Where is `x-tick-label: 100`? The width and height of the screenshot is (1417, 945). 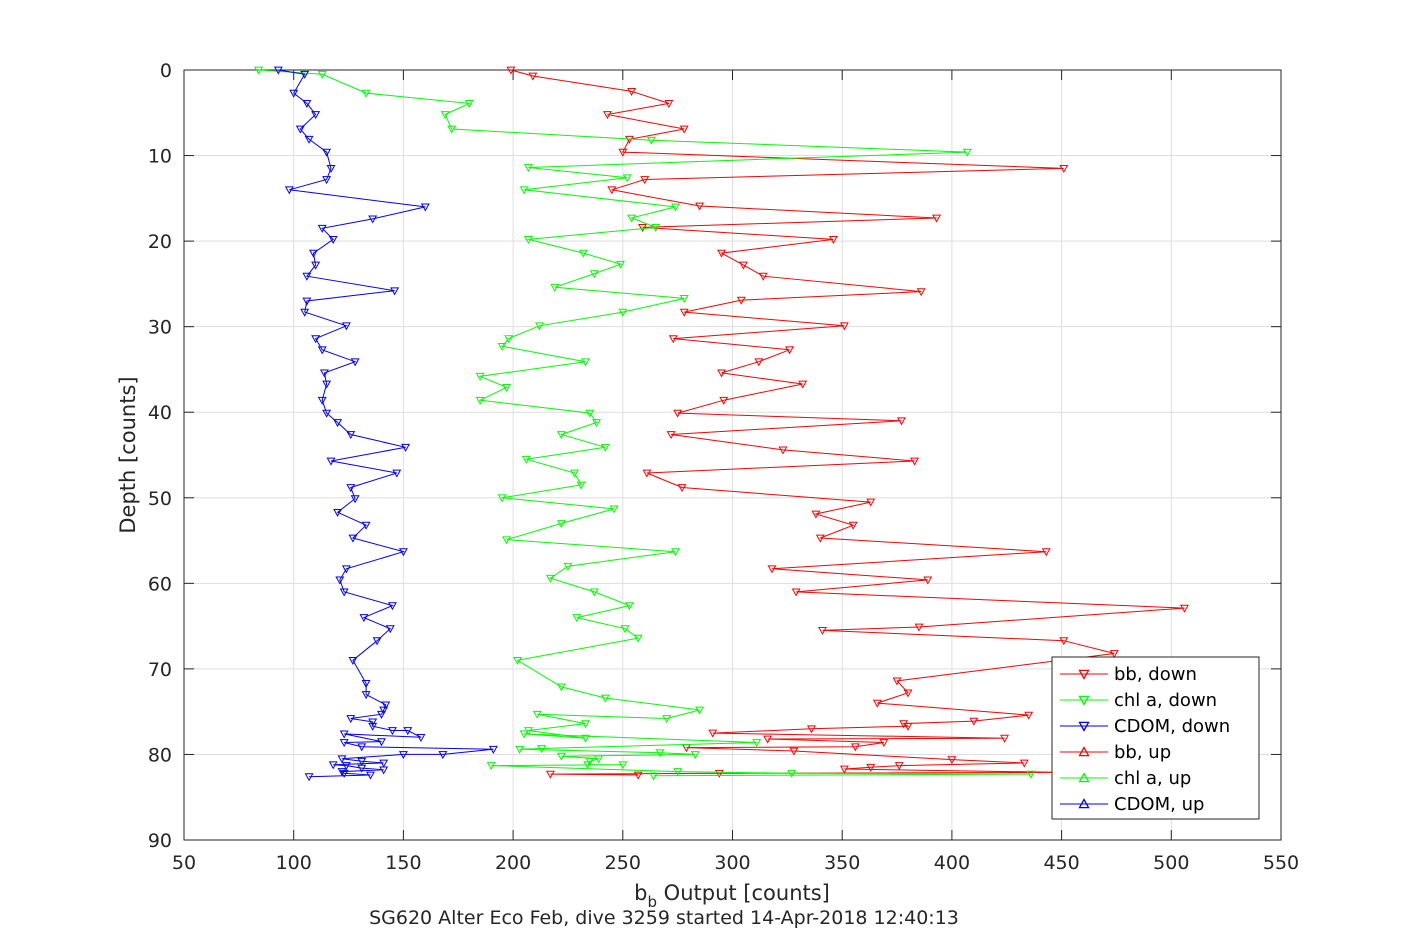
x-tick-label: 100 is located at coordinates (294, 863).